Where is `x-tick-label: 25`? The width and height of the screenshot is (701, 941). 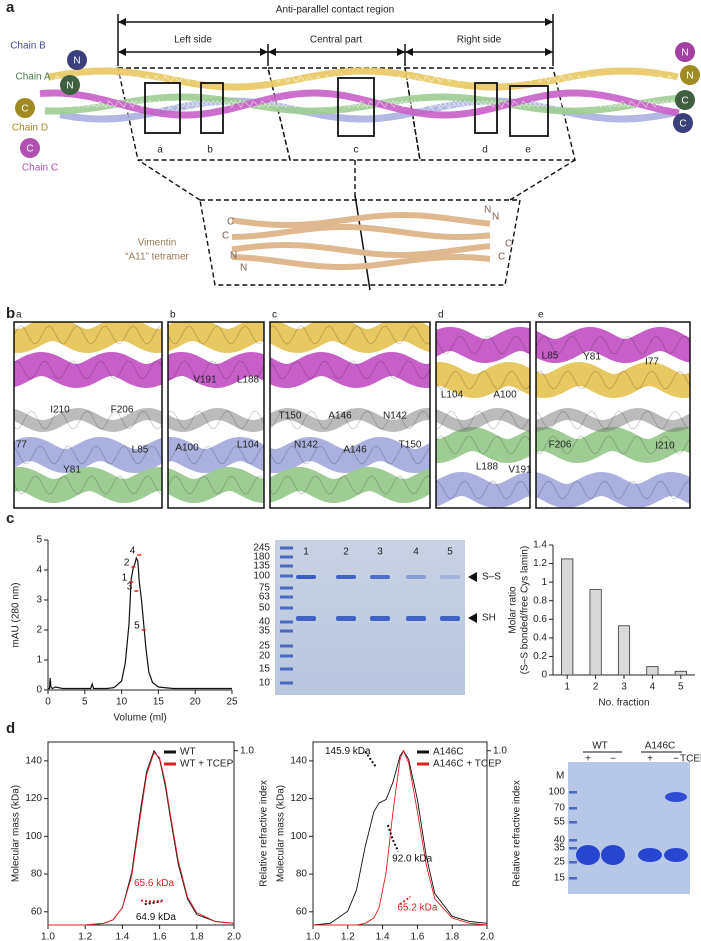 x-tick-label: 25 is located at coordinates (232, 702).